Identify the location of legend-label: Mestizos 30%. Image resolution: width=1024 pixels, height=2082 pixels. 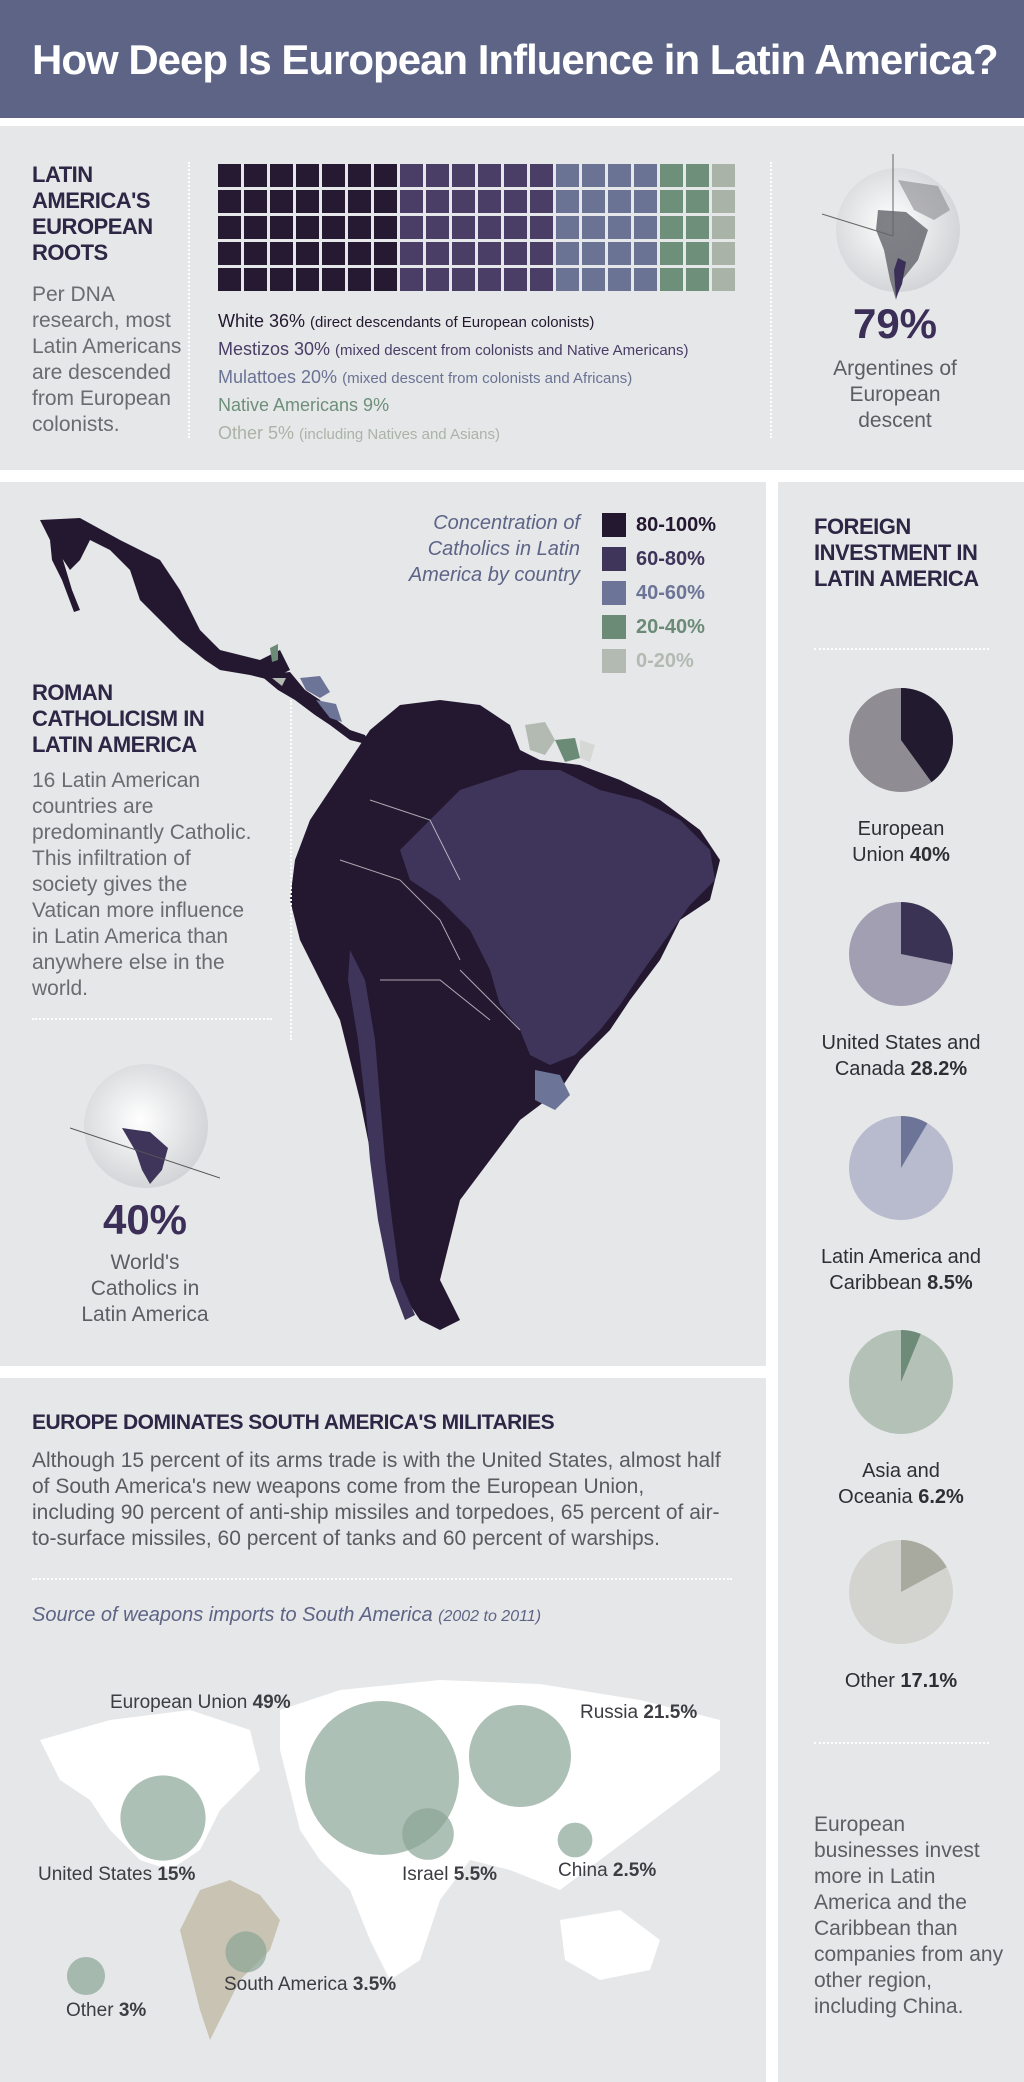
(277, 349).